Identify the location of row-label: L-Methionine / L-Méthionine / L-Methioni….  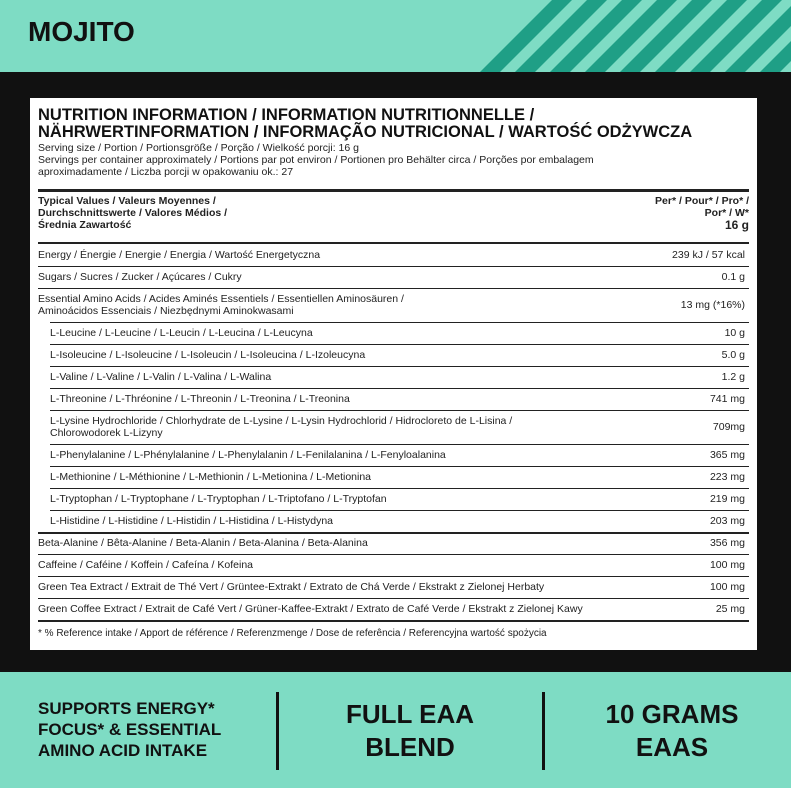
(211, 477).